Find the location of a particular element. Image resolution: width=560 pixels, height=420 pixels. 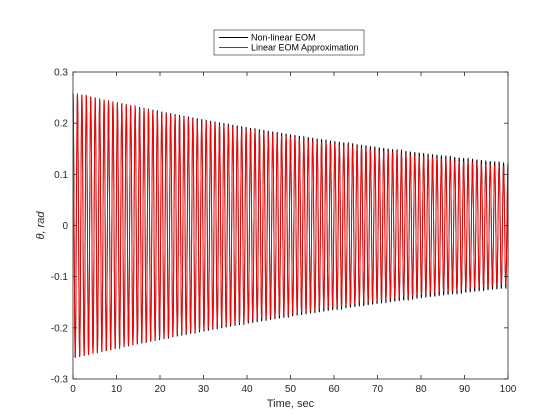

y-axis-label: θ, rad is located at coordinates (41, 225).